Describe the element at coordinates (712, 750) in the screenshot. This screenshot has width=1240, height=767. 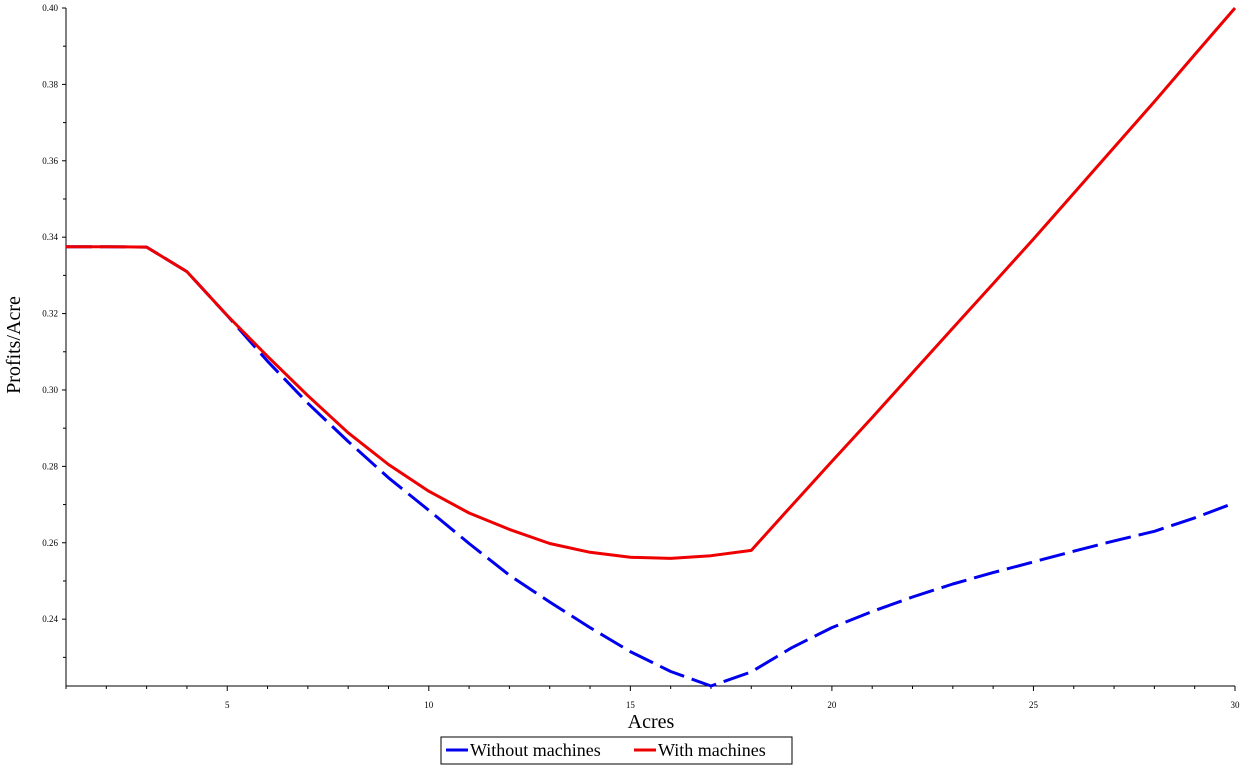
I see `legend-label-with-machines: With machines` at that location.